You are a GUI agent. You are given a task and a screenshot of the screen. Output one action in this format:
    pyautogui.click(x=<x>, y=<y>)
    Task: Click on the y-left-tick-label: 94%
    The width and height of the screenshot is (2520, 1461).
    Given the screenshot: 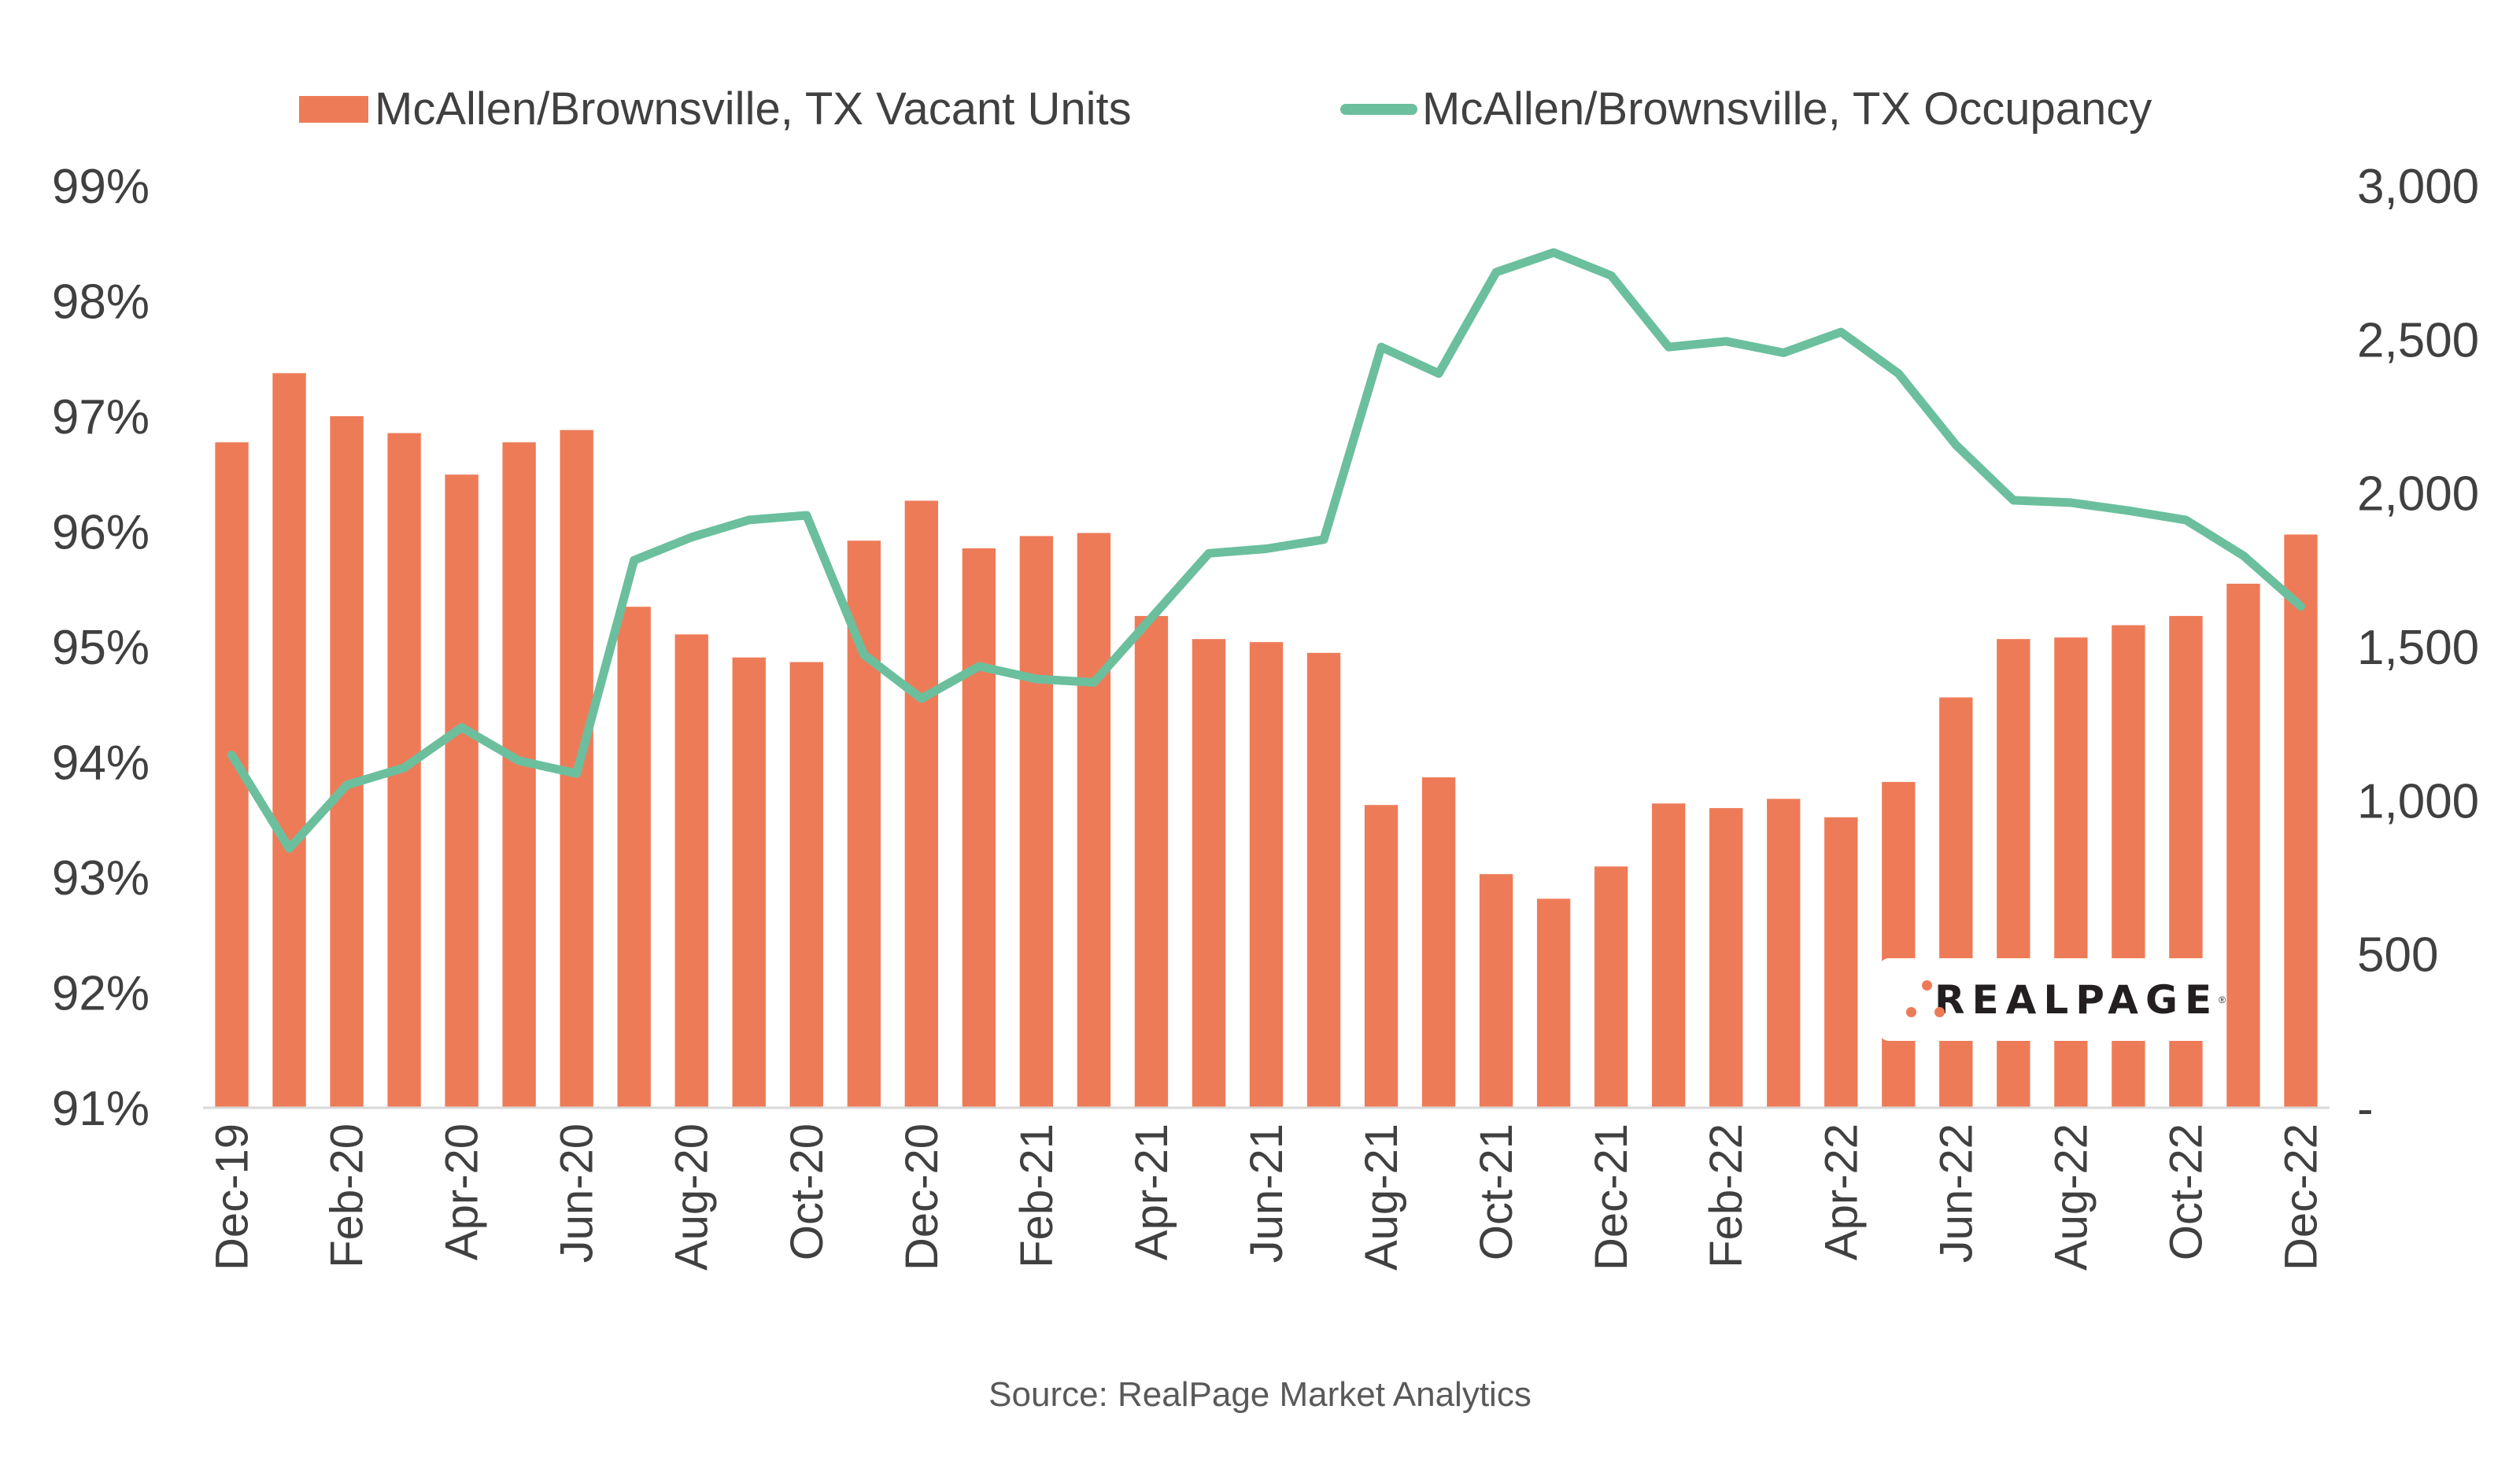 What is the action you would take?
    pyautogui.click(x=101, y=763)
    